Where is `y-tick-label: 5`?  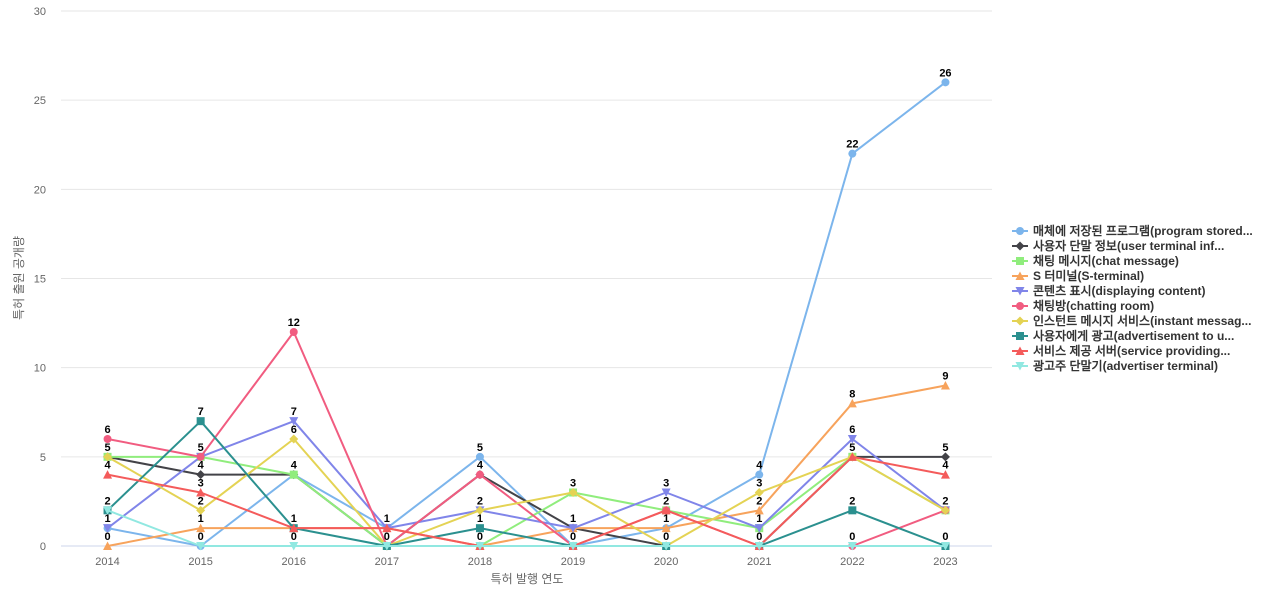
y-tick-label: 5 is located at coordinates (43, 458).